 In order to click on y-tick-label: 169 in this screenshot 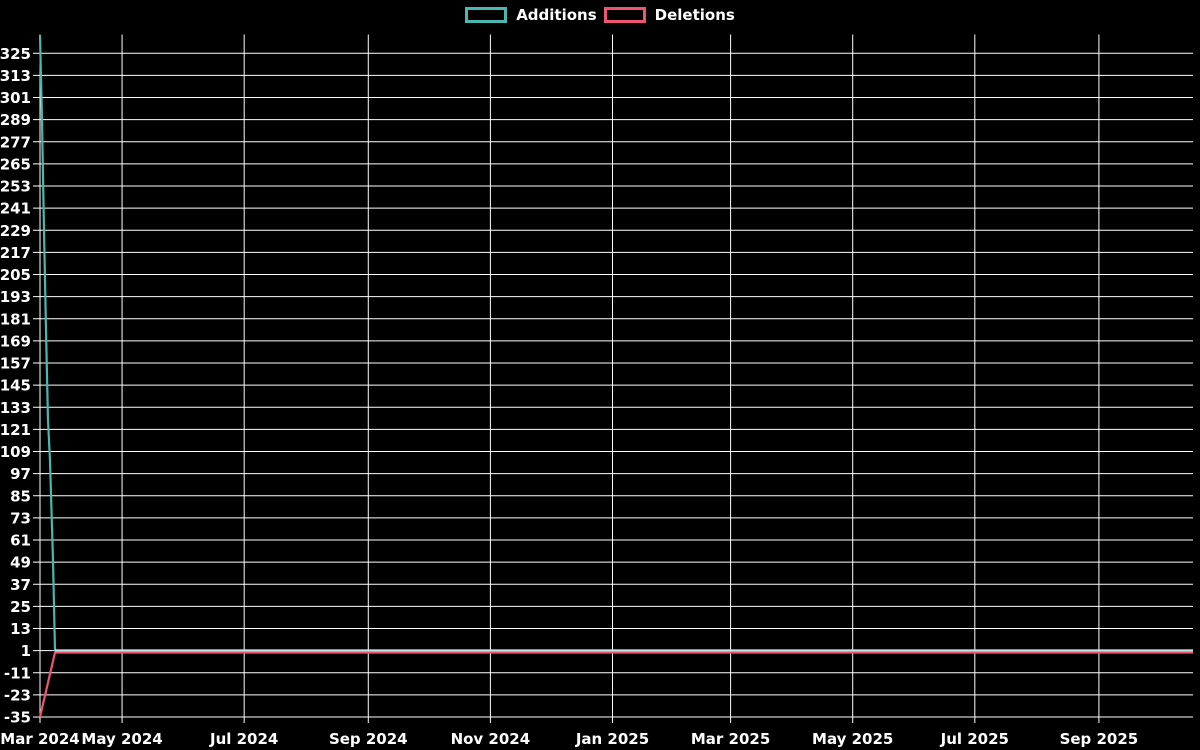, I will do `click(15, 341)`.